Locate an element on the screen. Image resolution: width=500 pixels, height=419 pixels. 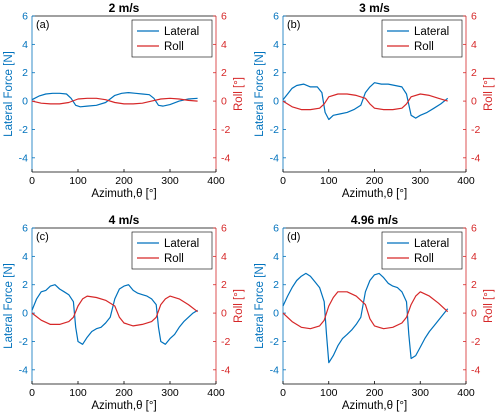
panel-letter: (d) is located at coordinates (293, 237).